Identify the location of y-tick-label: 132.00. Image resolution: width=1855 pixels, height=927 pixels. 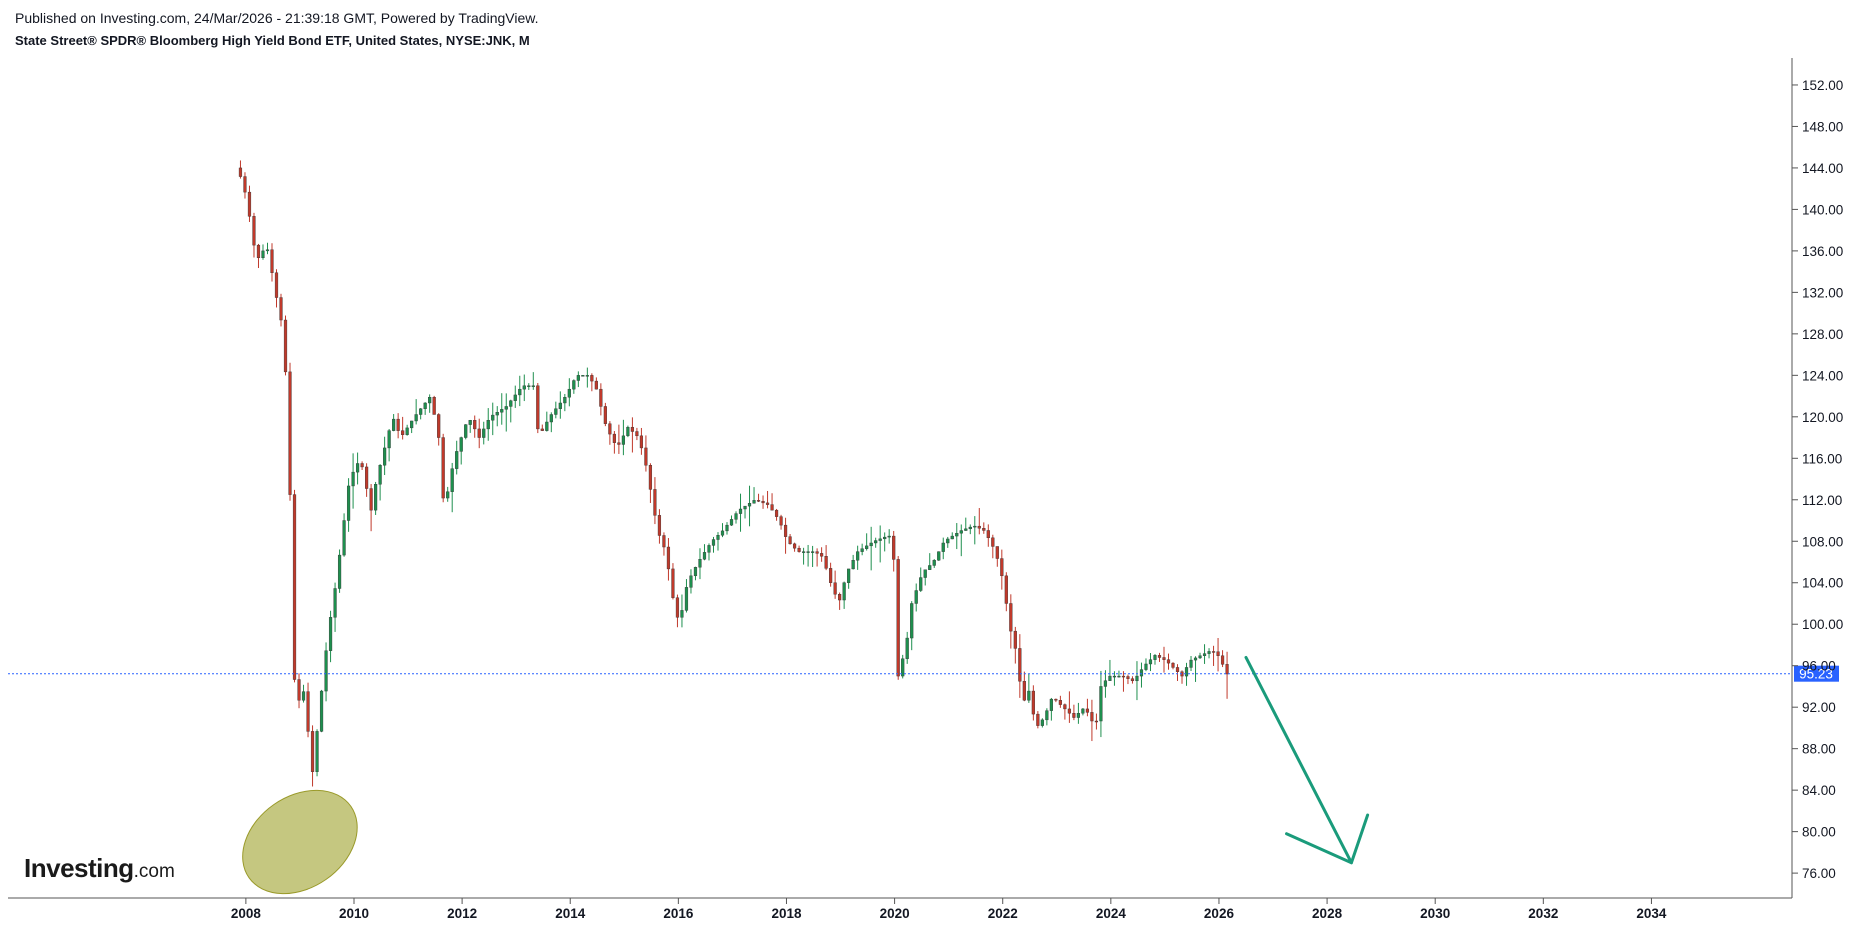
(1822, 292).